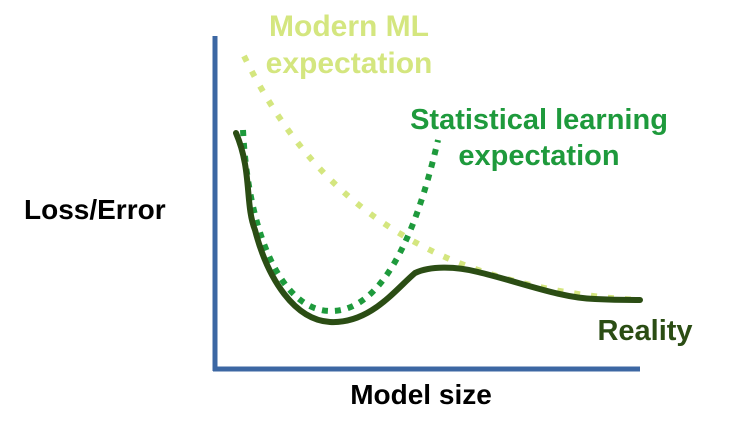 The height and width of the screenshot is (438, 733). I want to click on y-axis-label: Loss/Error, so click(95, 209).